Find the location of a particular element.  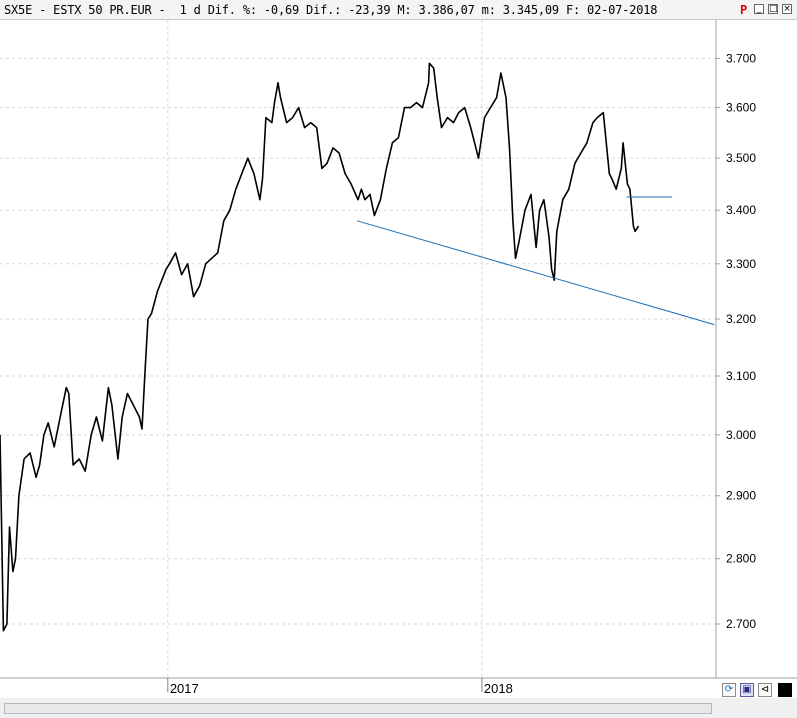

y-tick-label: 3.000 is located at coordinates (741, 435).